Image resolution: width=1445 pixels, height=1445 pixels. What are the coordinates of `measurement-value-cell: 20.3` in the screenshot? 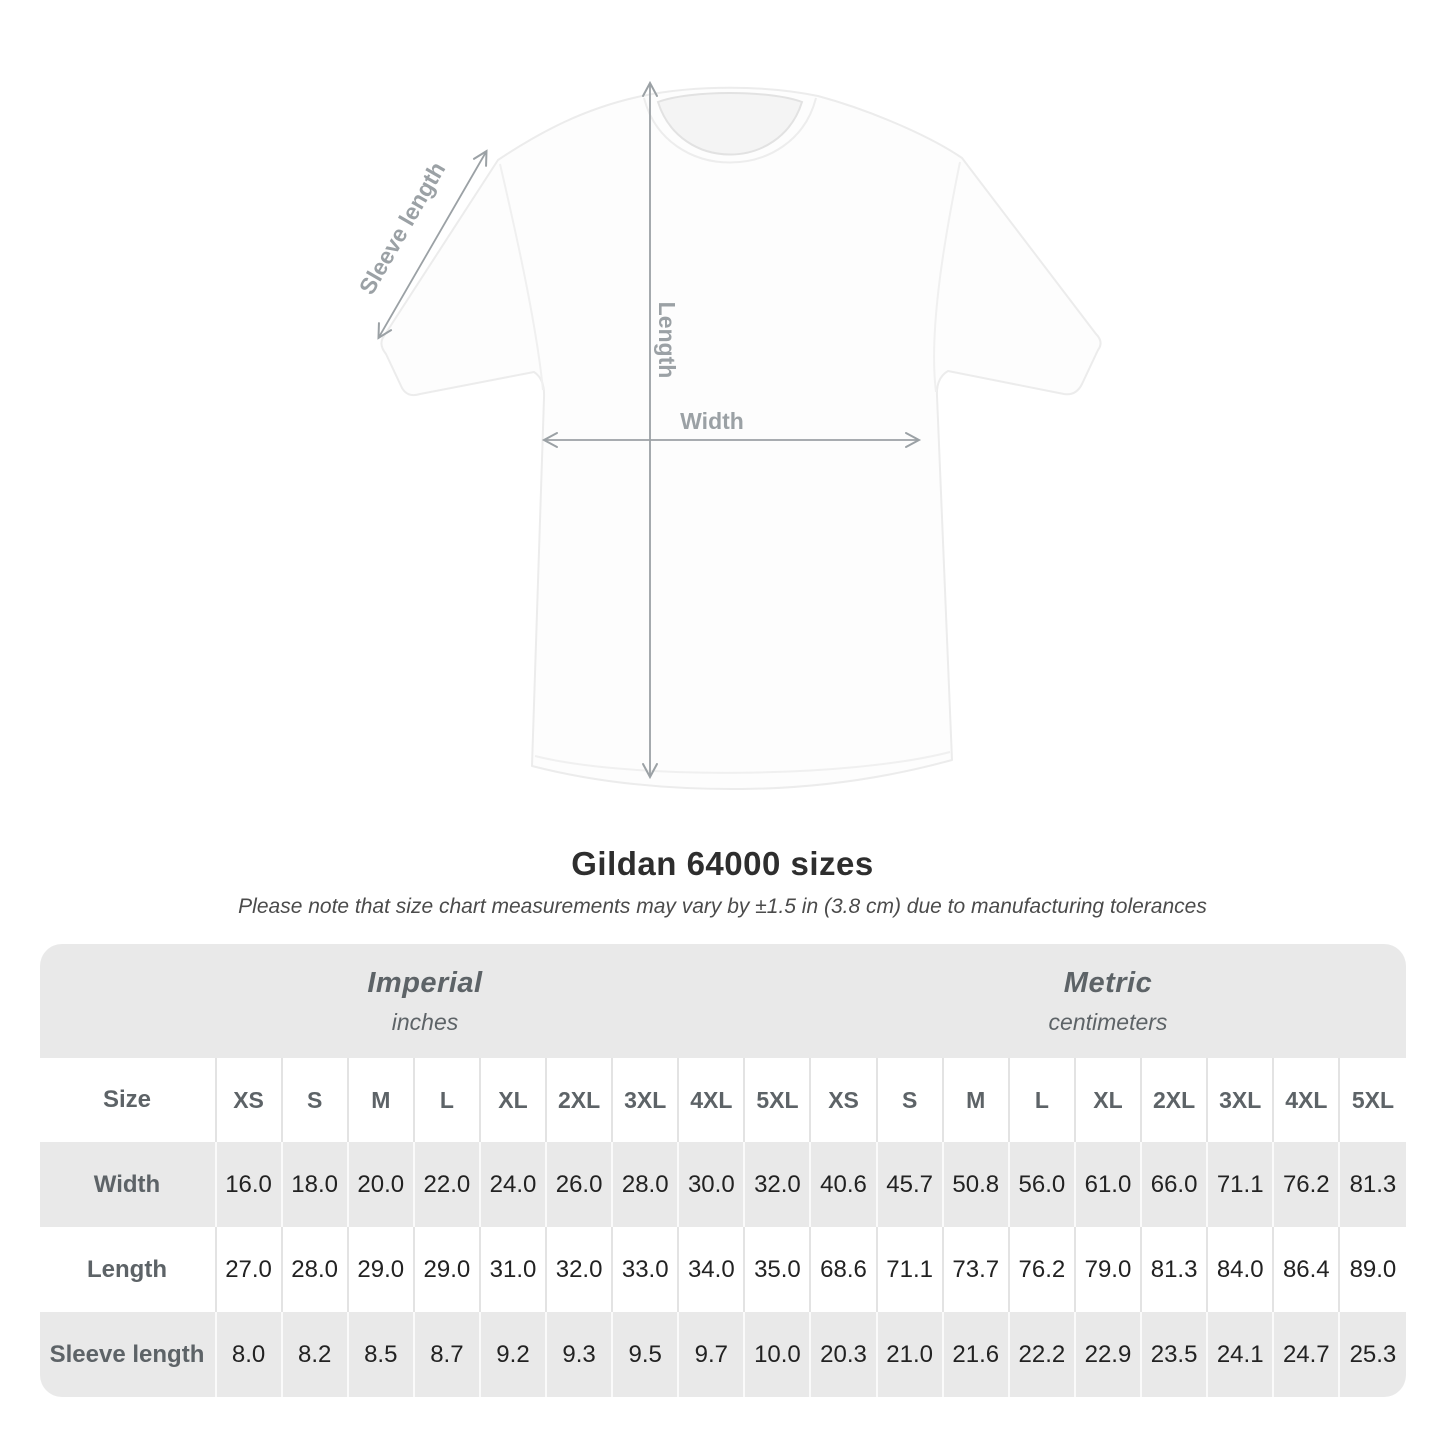 It's located at (843, 1354).